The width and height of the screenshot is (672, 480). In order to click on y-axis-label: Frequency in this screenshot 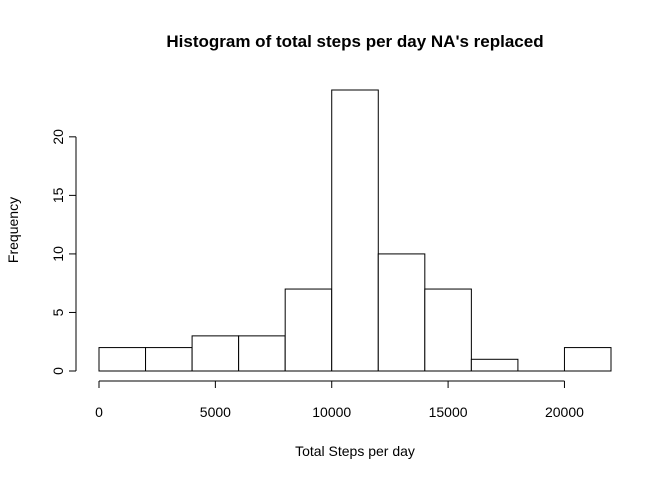, I will do `click(13, 230)`.